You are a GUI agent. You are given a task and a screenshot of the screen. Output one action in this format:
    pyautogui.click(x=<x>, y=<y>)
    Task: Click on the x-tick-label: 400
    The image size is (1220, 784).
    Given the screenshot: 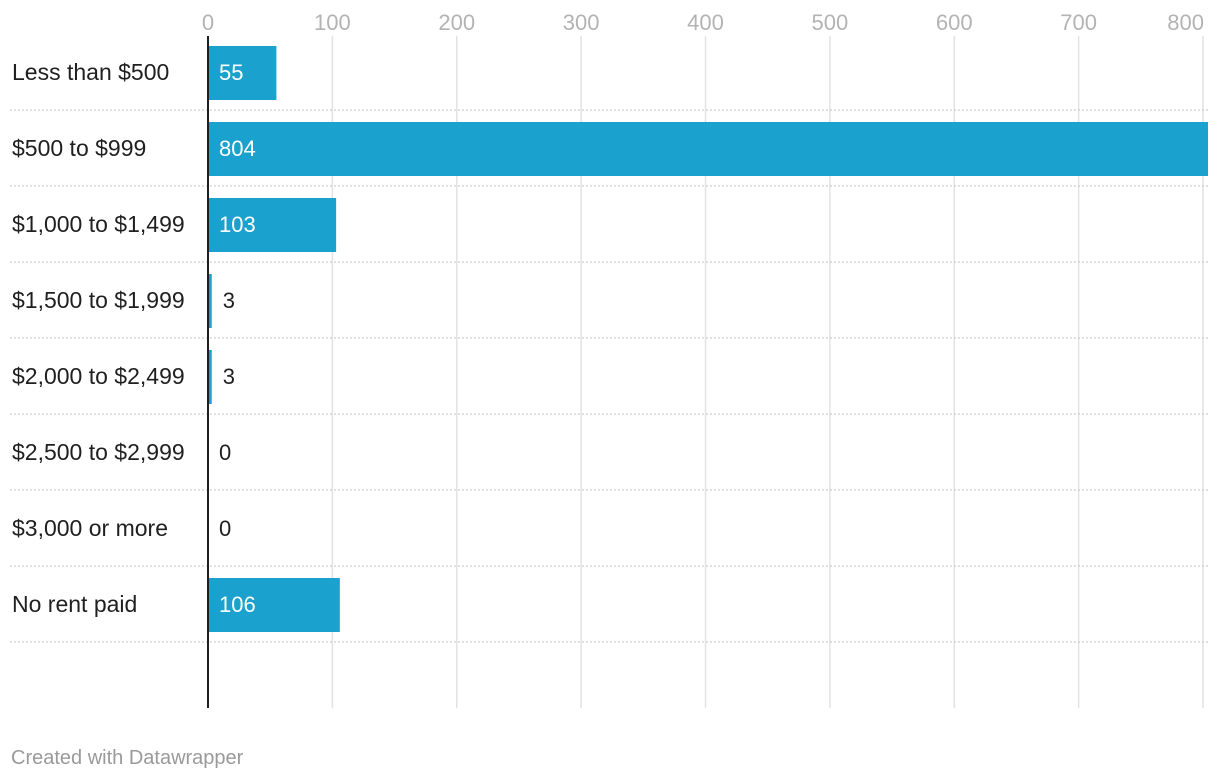 What is the action you would take?
    pyautogui.click(x=705, y=22)
    